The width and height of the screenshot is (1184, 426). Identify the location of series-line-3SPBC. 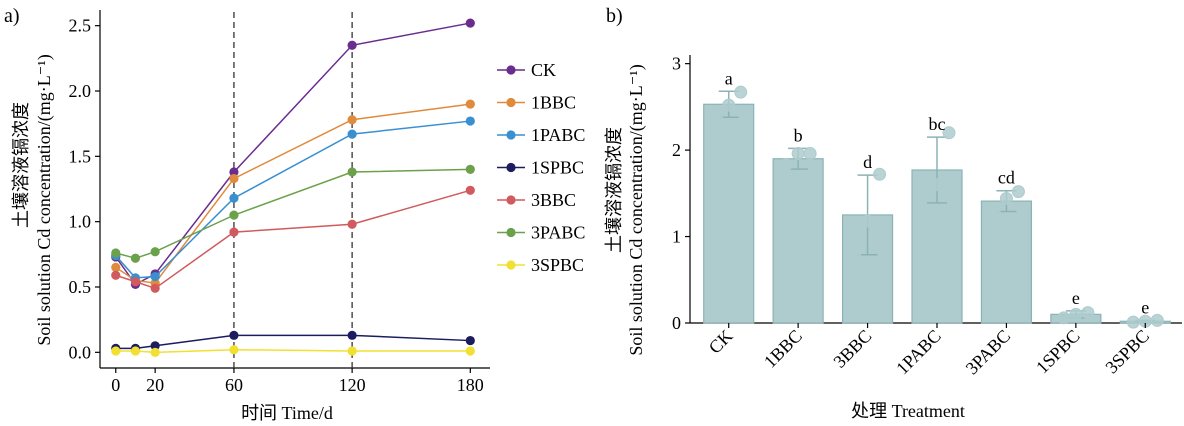
(293, 351).